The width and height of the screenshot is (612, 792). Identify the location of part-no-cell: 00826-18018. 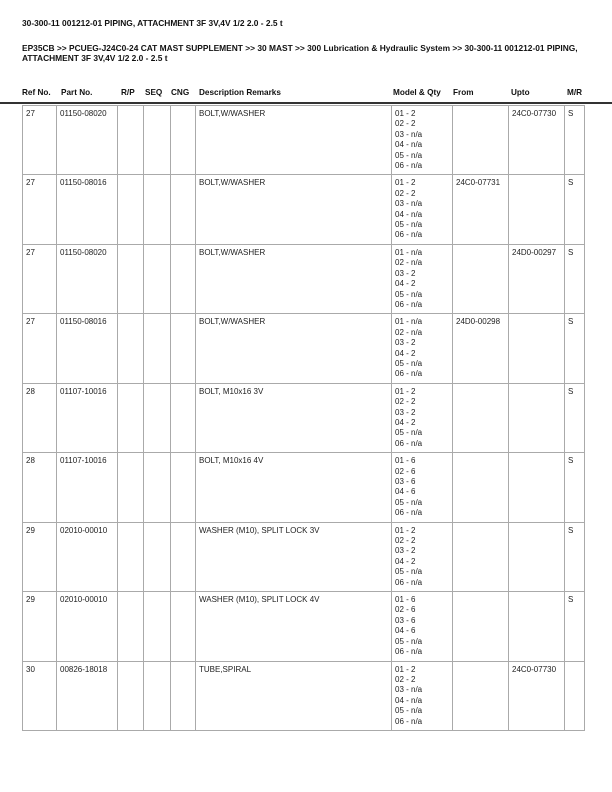
(87, 695).